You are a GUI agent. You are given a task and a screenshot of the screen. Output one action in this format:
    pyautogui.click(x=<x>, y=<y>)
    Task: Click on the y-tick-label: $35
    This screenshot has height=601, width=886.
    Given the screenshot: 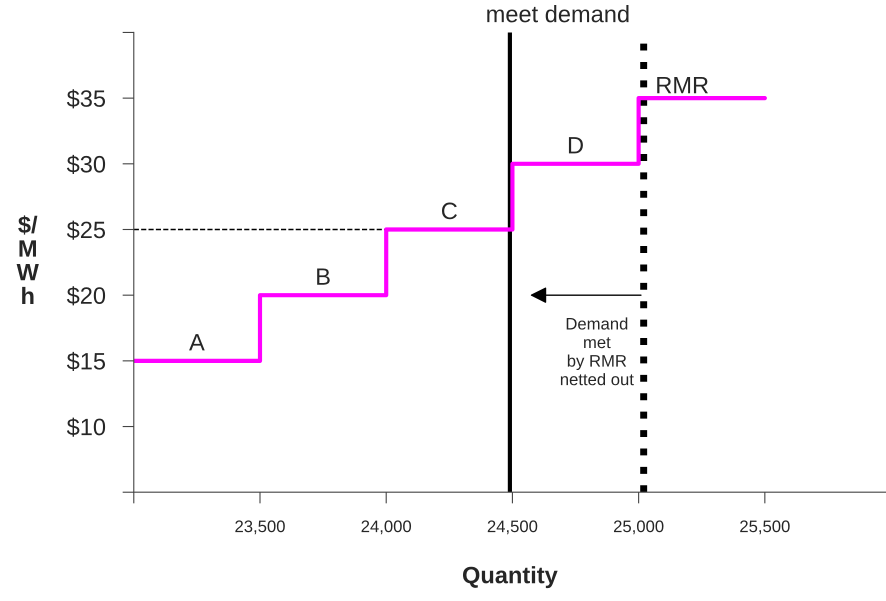 What is the action you would take?
    pyautogui.click(x=86, y=98)
    